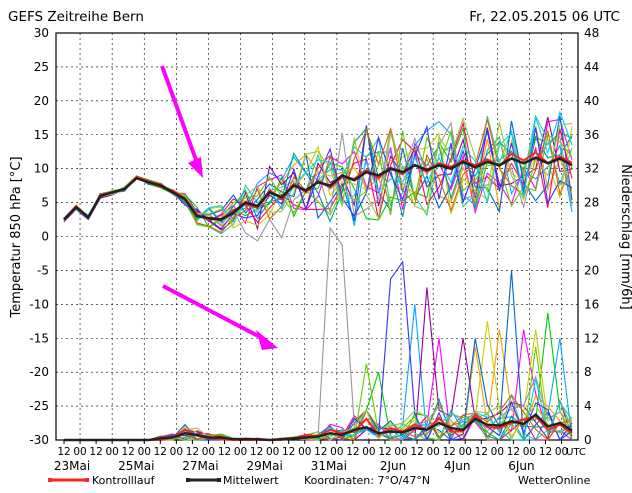 Image resolution: width=632 pixels, height=493 pixels. Describe the element at coordinates (591, 67) in the screenshot. I see `right-tick-label: 44` at that location.